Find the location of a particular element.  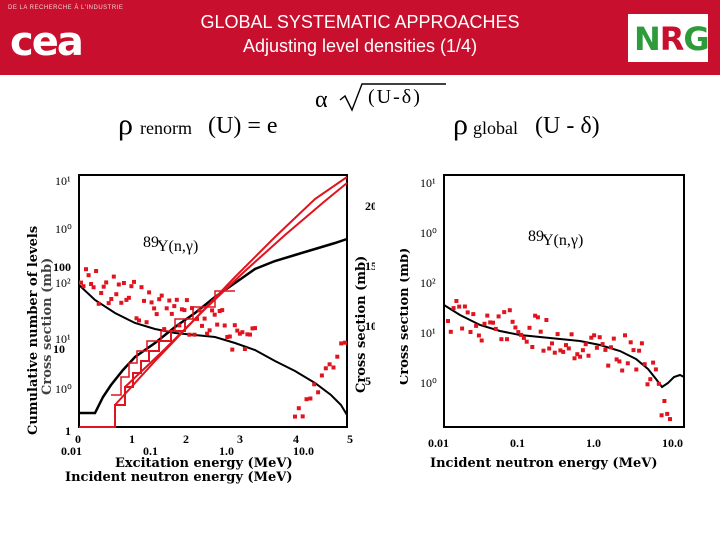

y-tick-right: 5 is located at coordinates (368, 381).